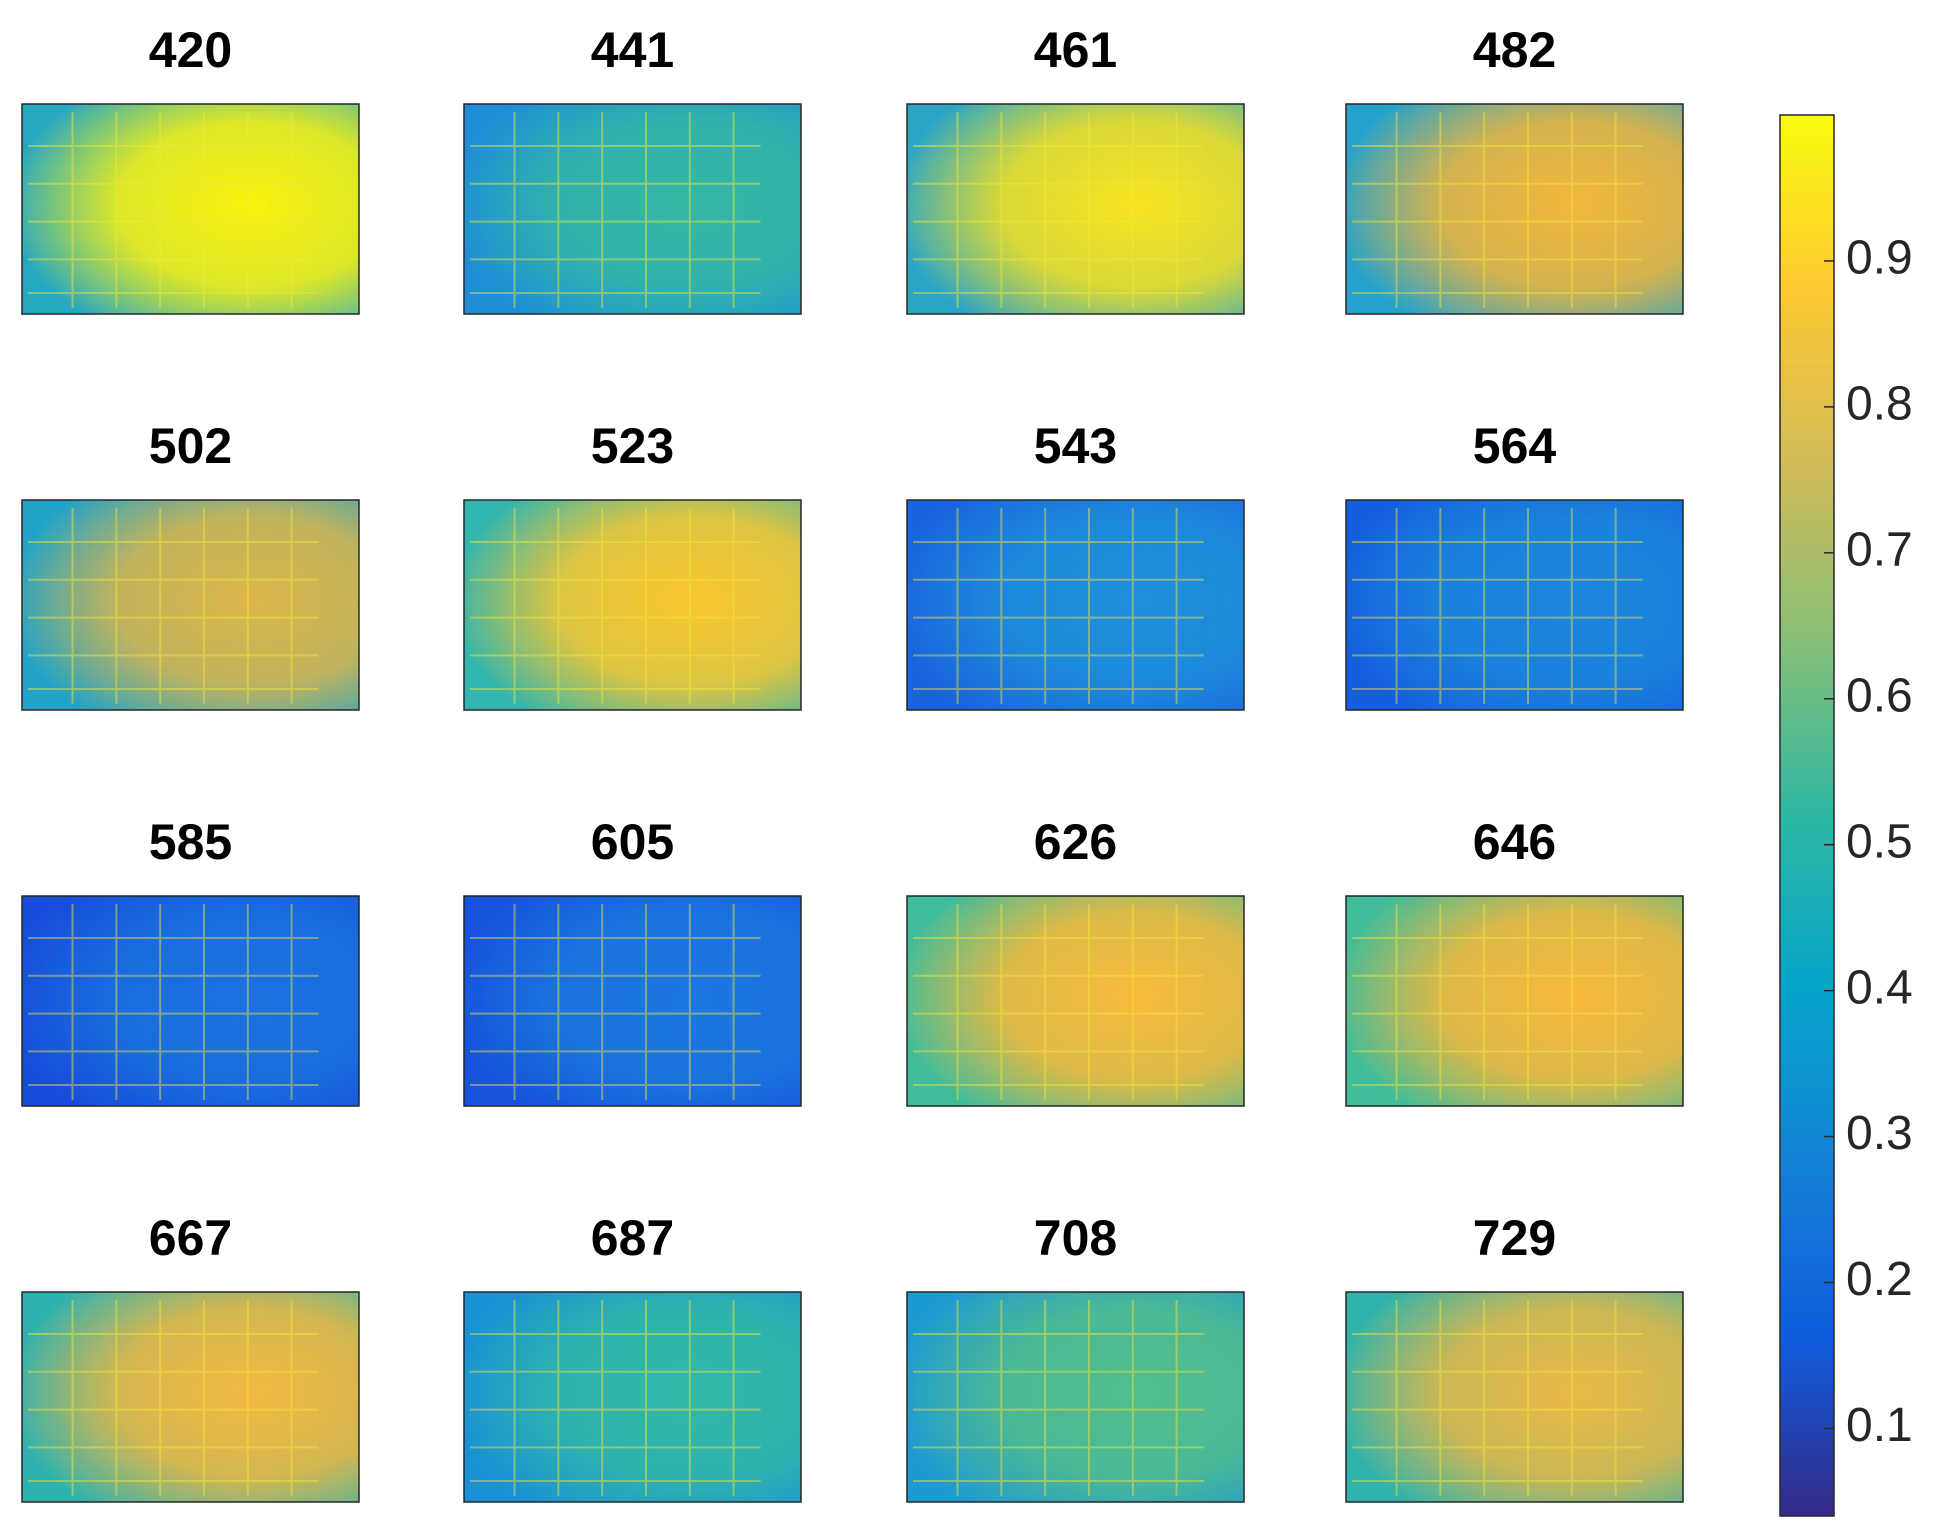  What do you see at coordinates (632, 446) in the screenshot?
I see `panel-title: 523` at bounding box center [632, 446].